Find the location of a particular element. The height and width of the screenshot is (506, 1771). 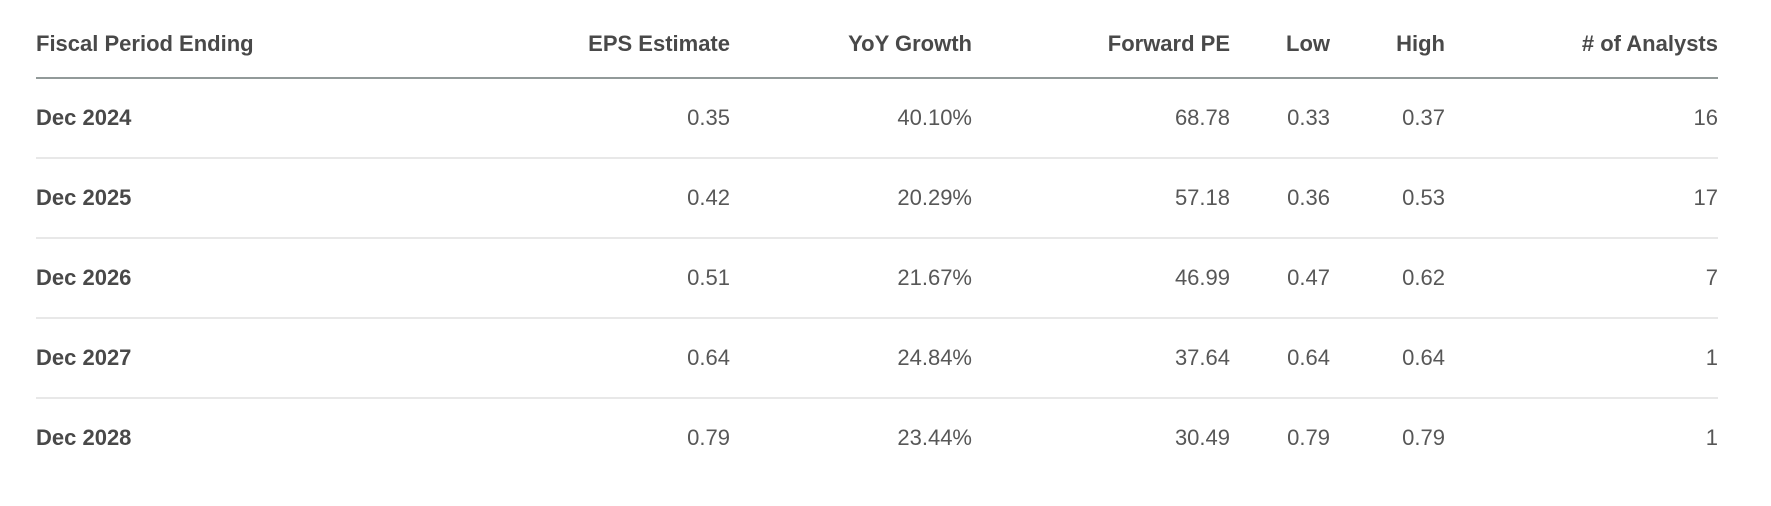

cell-eps-estimate: 0.42 is located at coordinates (608, 198).